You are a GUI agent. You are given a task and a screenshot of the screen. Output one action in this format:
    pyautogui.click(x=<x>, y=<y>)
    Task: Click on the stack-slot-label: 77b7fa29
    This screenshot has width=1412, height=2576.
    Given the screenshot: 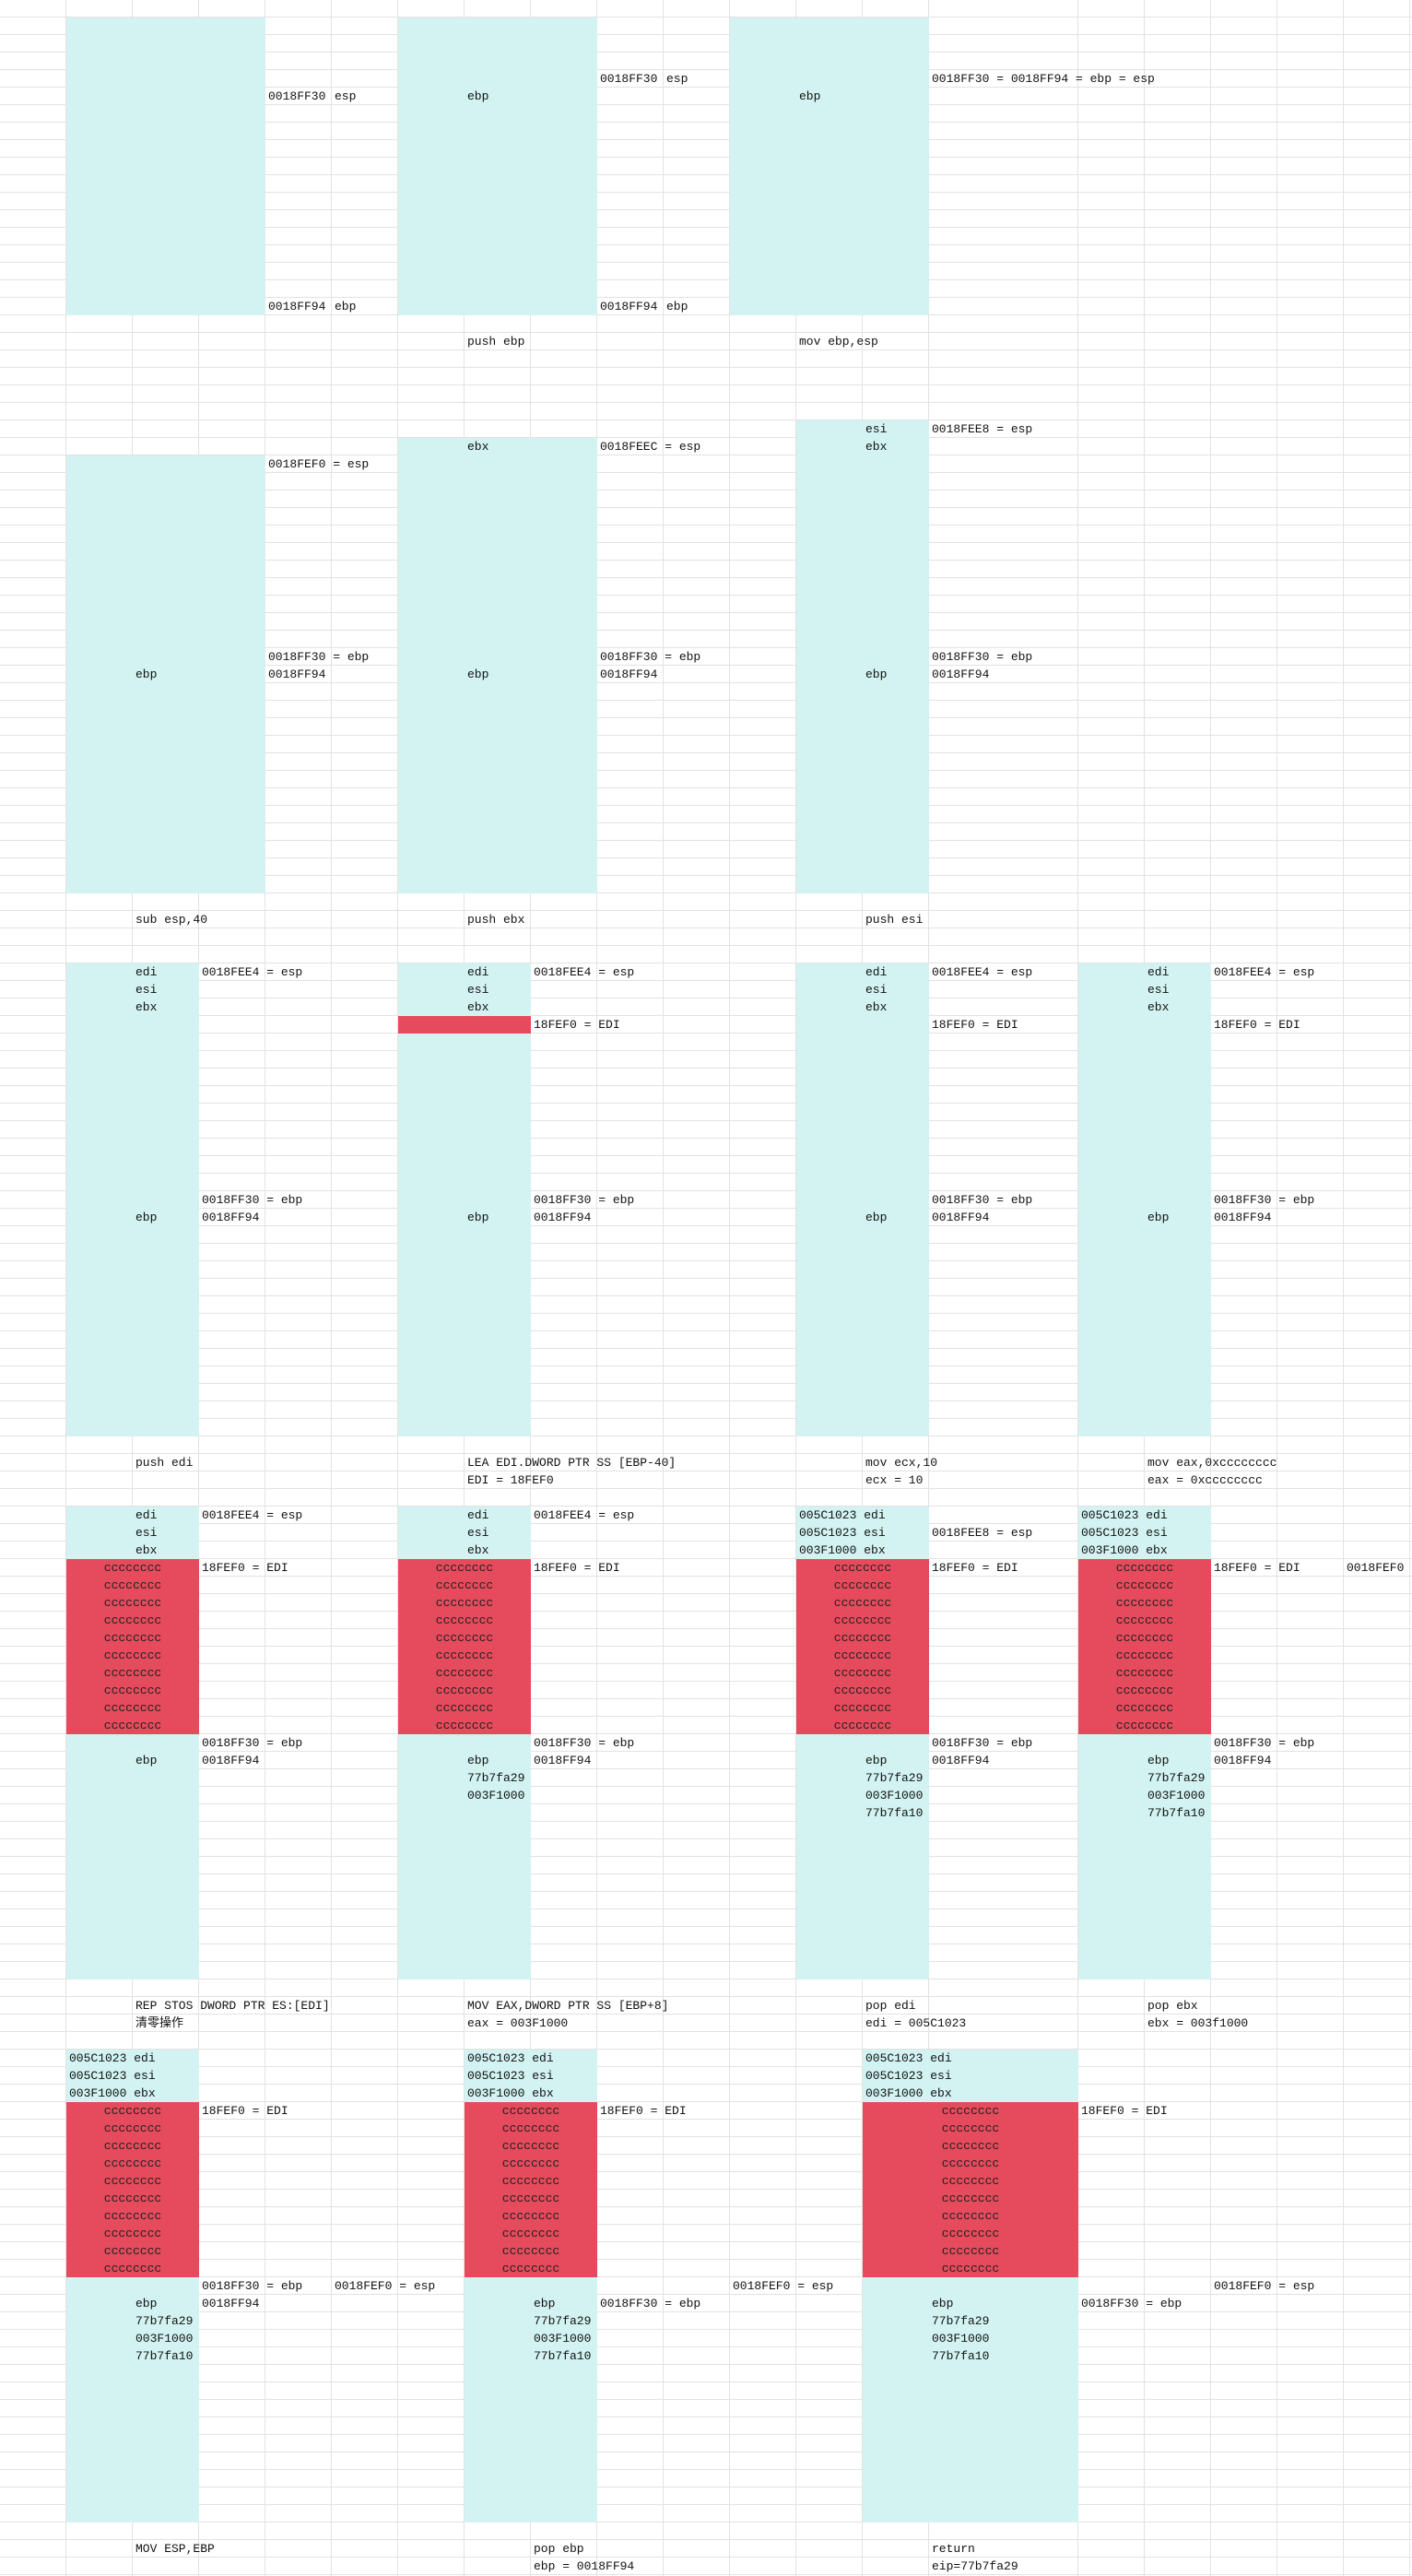 What is the action you would take?
    pyautogui.click(x=496, y=1778)
    